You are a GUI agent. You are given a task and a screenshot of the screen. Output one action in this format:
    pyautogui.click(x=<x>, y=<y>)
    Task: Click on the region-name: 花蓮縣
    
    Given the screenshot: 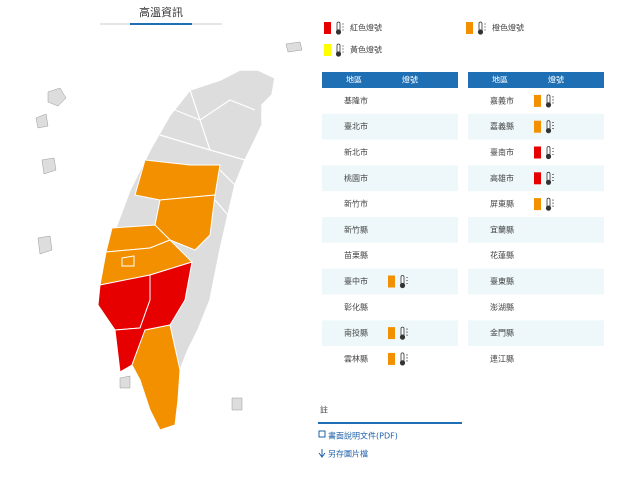 What is the action you would take?
    pyautogui.click(x=502, y=255)
    